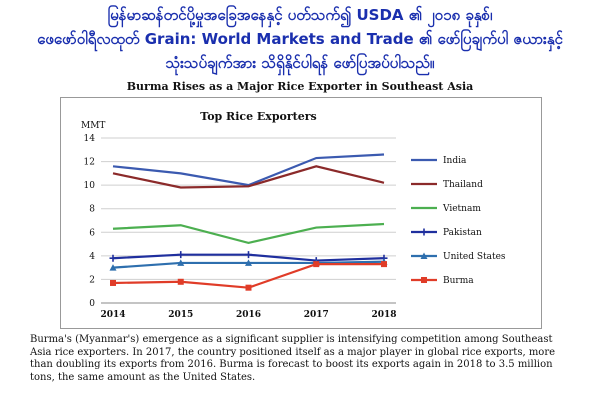 The image size is (600, 400). What do you see at coordinates (458, 281) in the screenshot?
I see `legend-label: Burma` at bounding box center [458, 281].